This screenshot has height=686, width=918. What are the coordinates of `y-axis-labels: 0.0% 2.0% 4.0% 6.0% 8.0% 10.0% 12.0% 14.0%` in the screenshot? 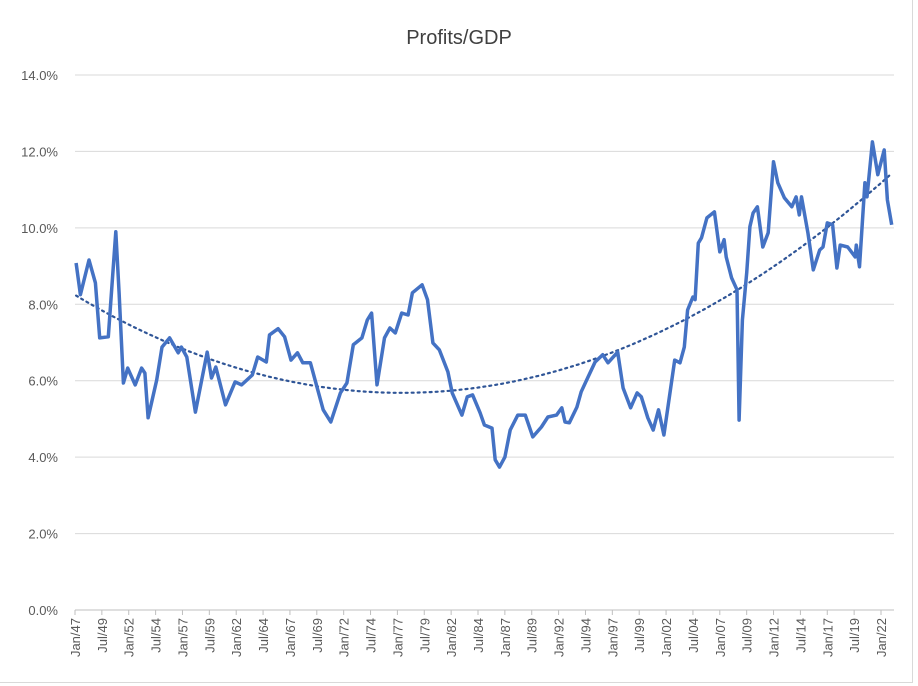 It's located at (39, 343).